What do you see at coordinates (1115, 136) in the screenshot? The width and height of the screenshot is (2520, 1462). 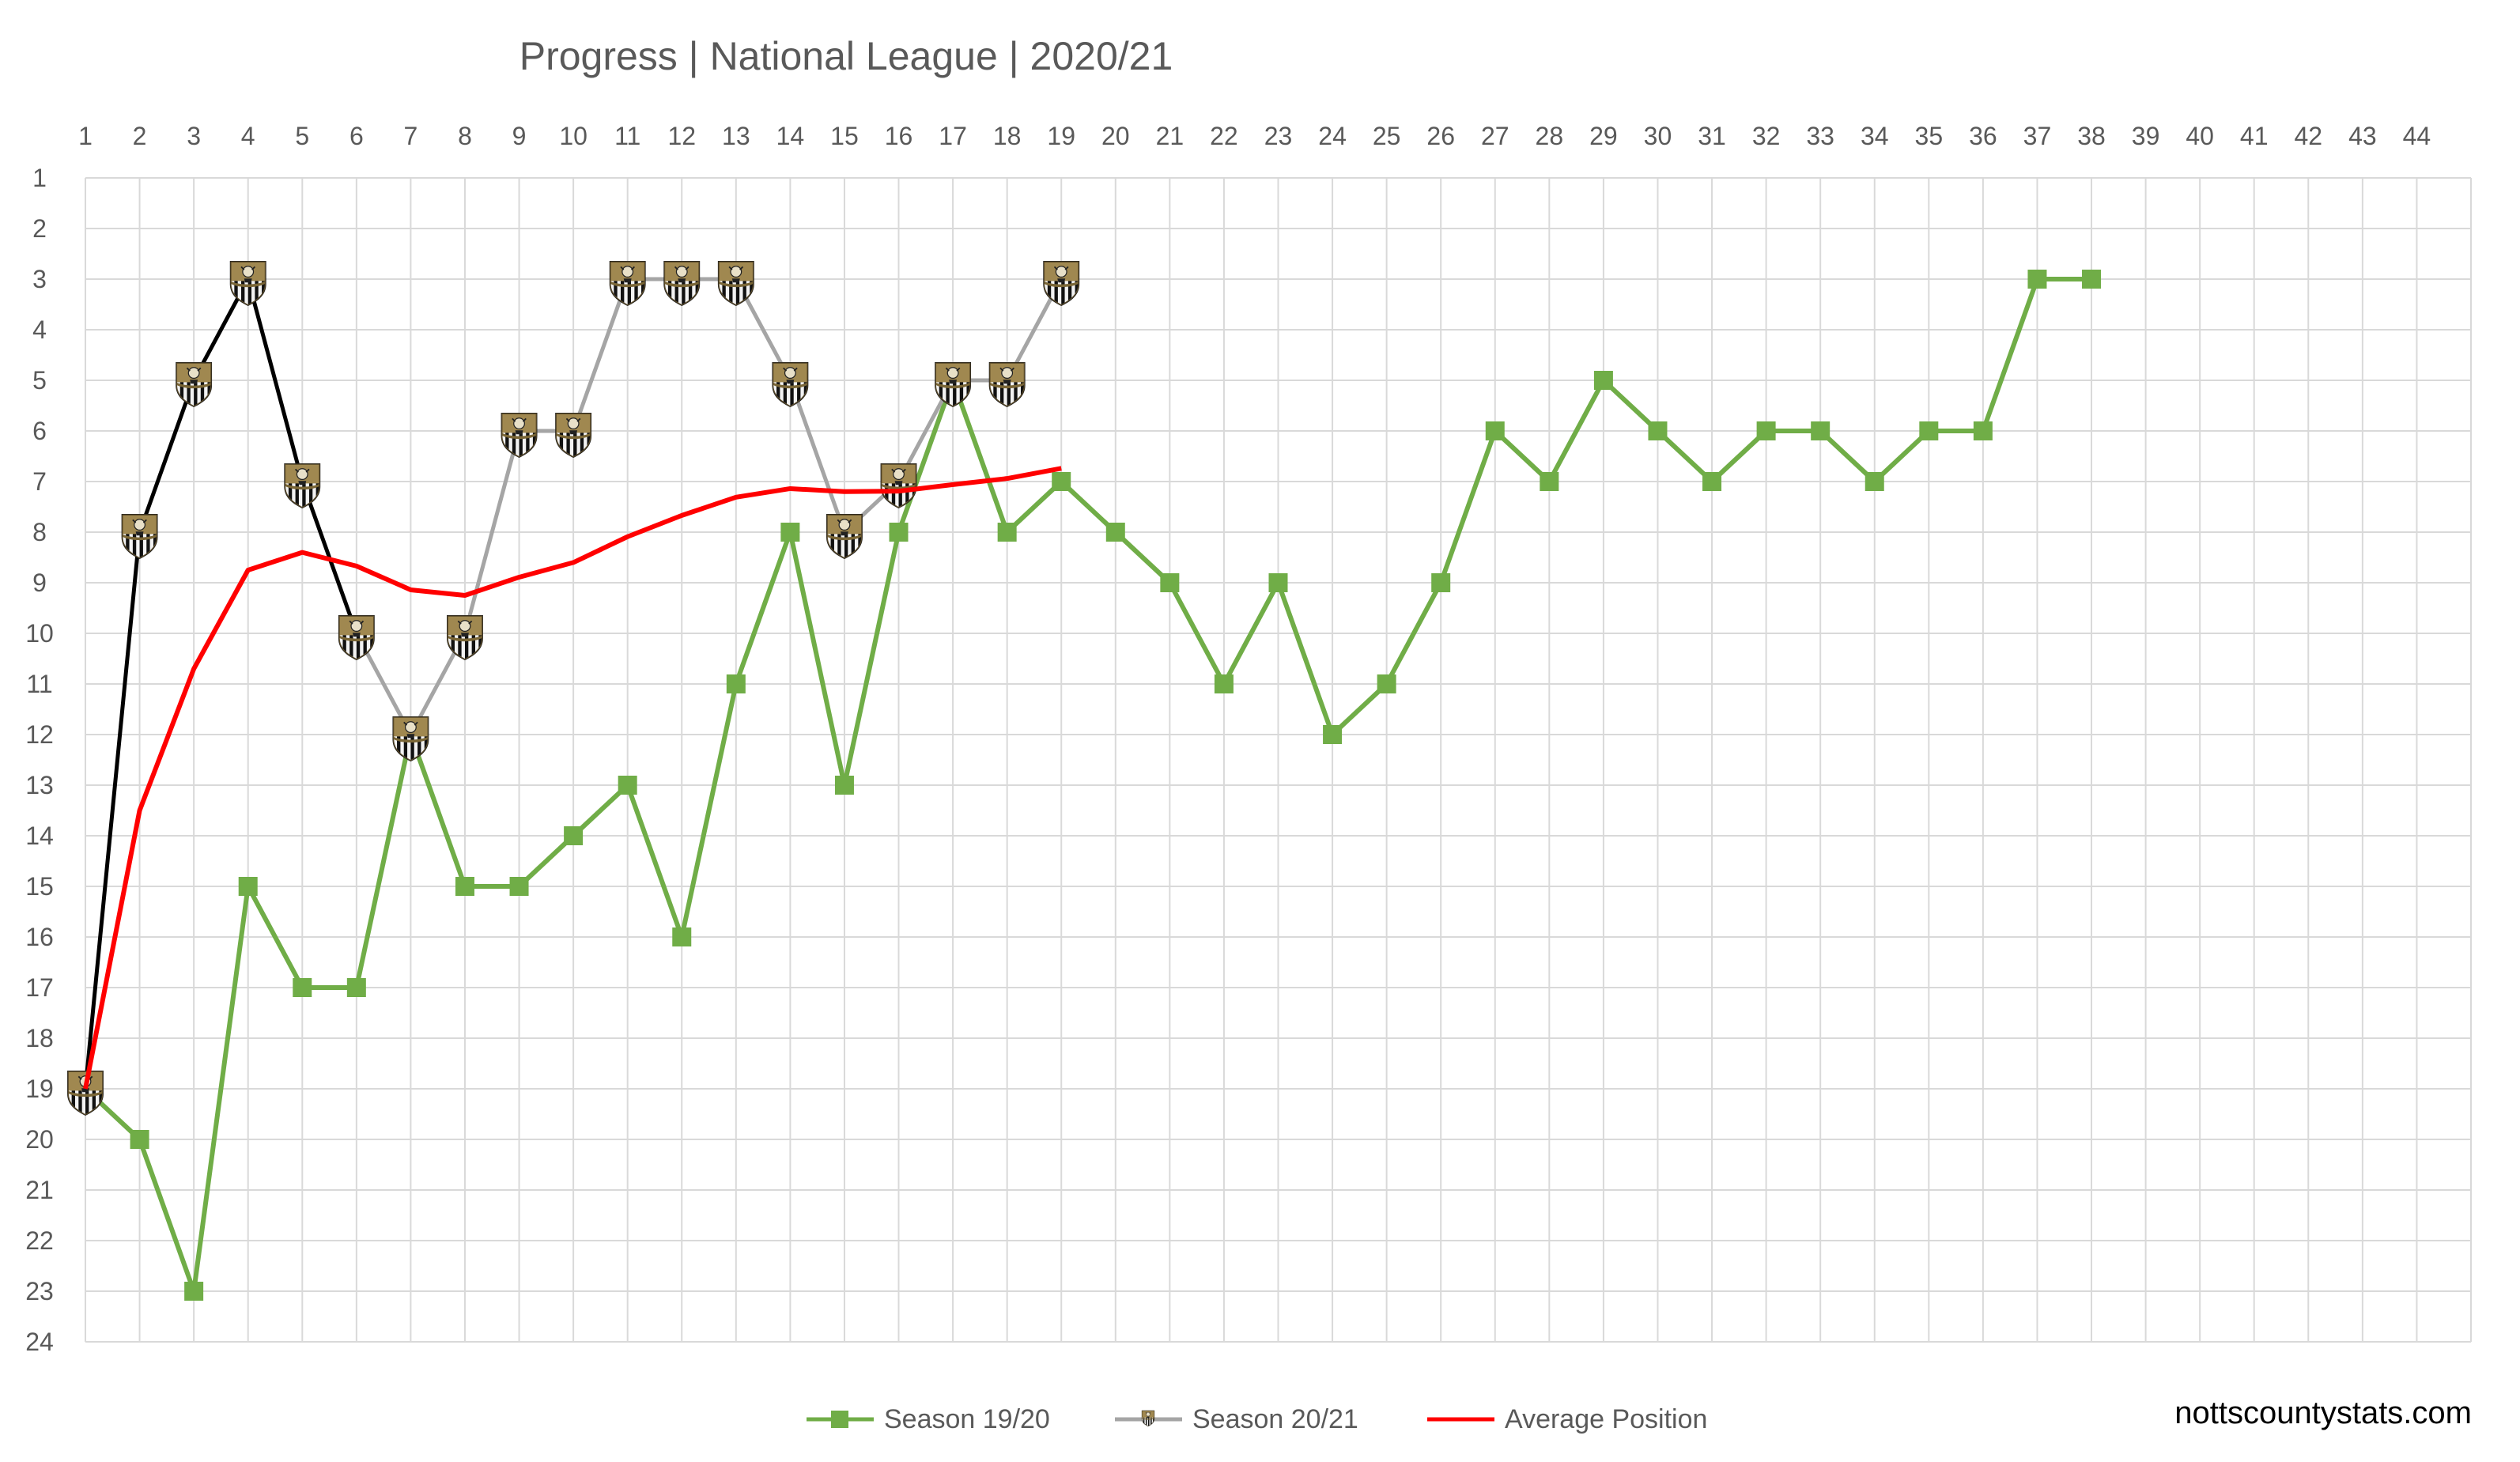 I see `x-tick-label: 20` at bounding box center [1115, 136].